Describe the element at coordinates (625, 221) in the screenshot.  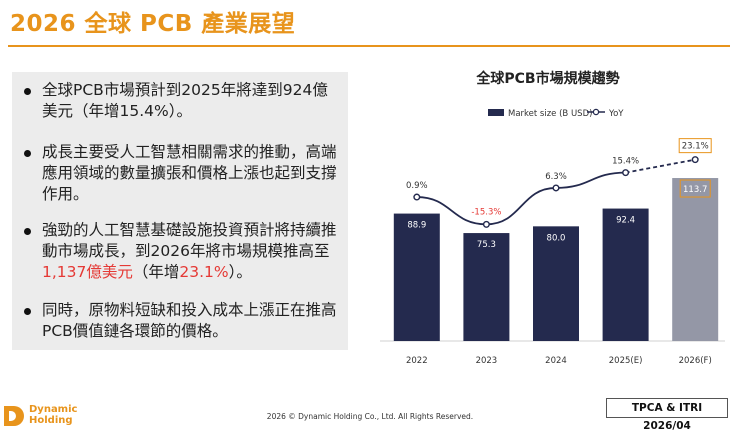
I see `bar-value-label: 92.4` at that location.